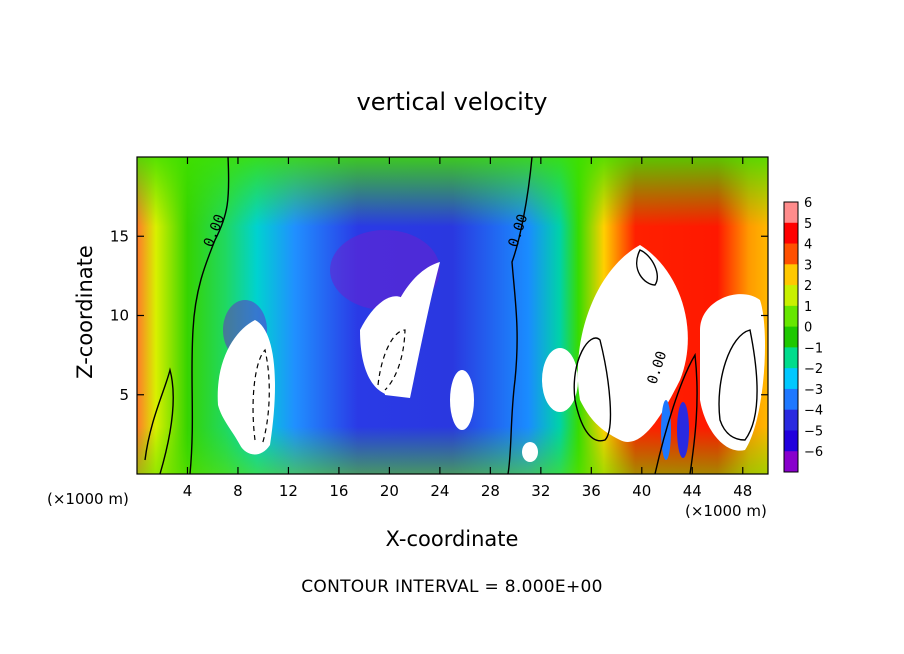  I want to click on contour-far-left, so click(159, 421).